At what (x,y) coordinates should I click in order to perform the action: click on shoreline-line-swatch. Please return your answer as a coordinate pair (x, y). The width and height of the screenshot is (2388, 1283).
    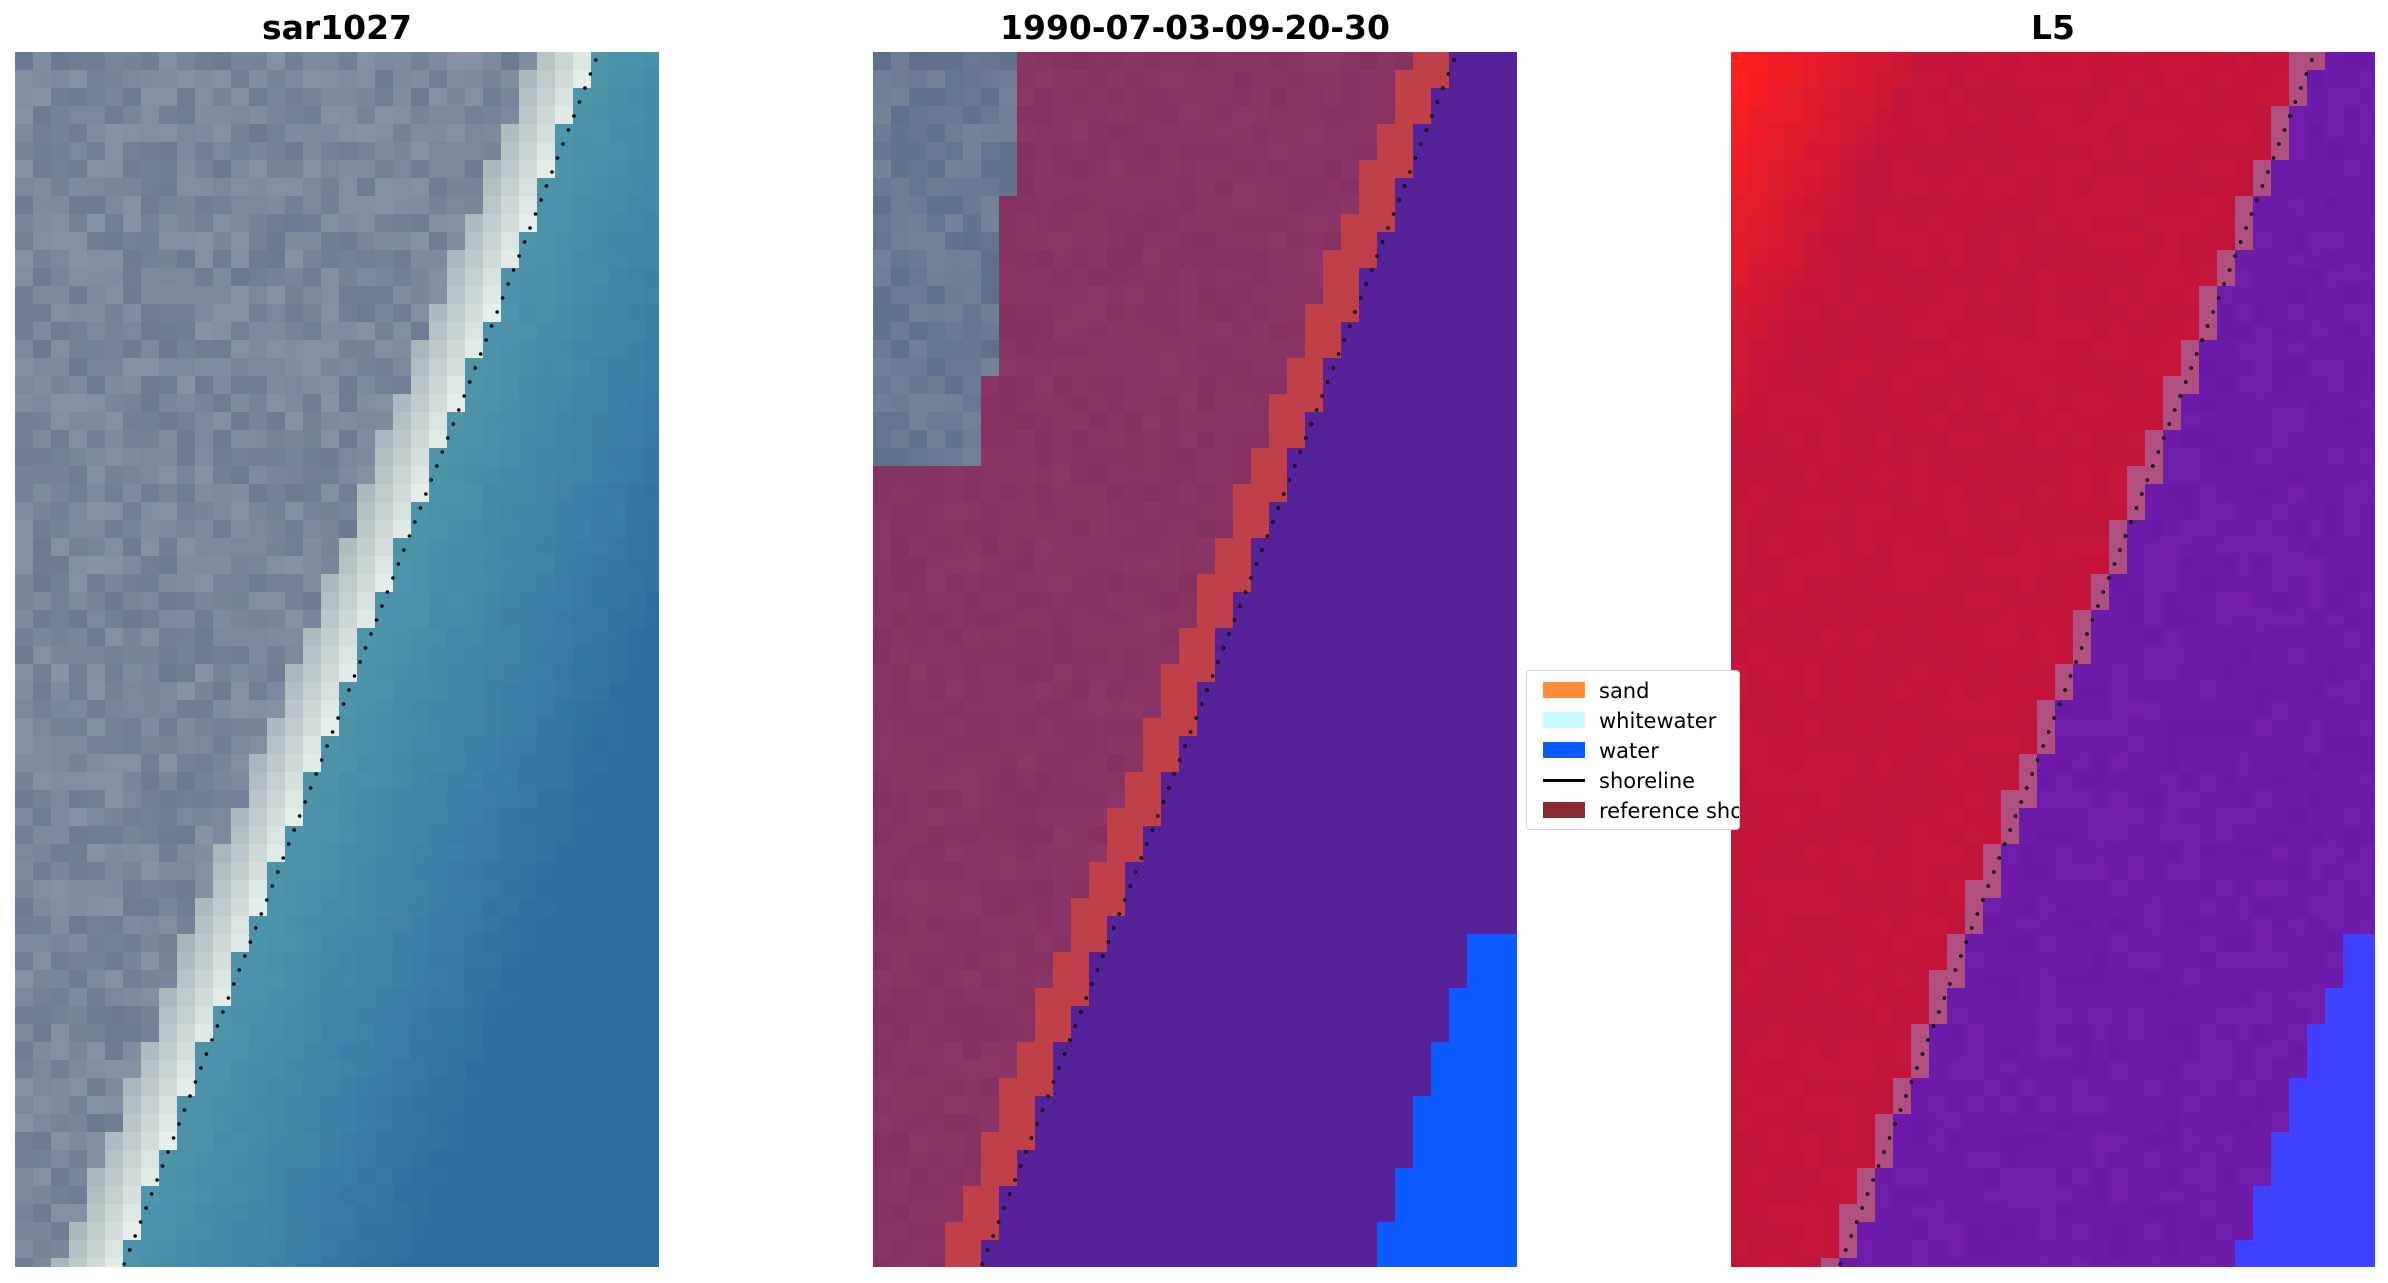
    Looking at the image, I should click on (1564, 780).